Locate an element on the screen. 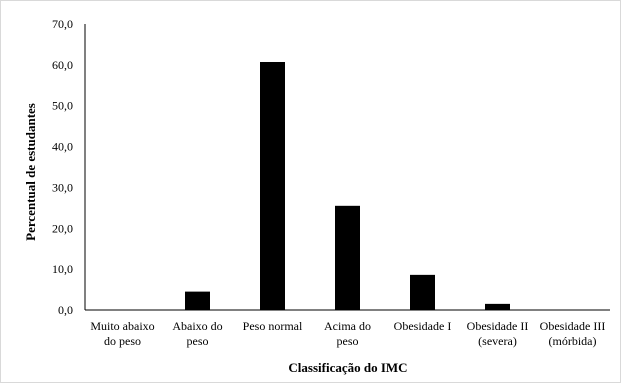 The height and width of the screenshot is (388, 621). y-tick-label: 70,0 is located at coordinates (62, 24).